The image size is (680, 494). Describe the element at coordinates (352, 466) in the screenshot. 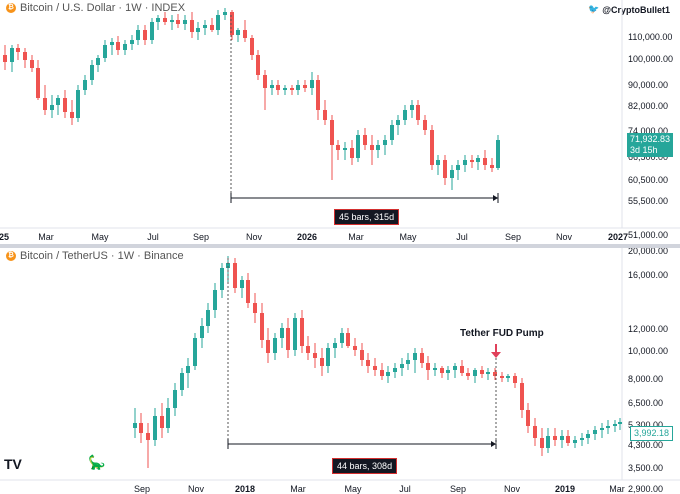

I see `bottom-range-bars: 44 bars` at that location.